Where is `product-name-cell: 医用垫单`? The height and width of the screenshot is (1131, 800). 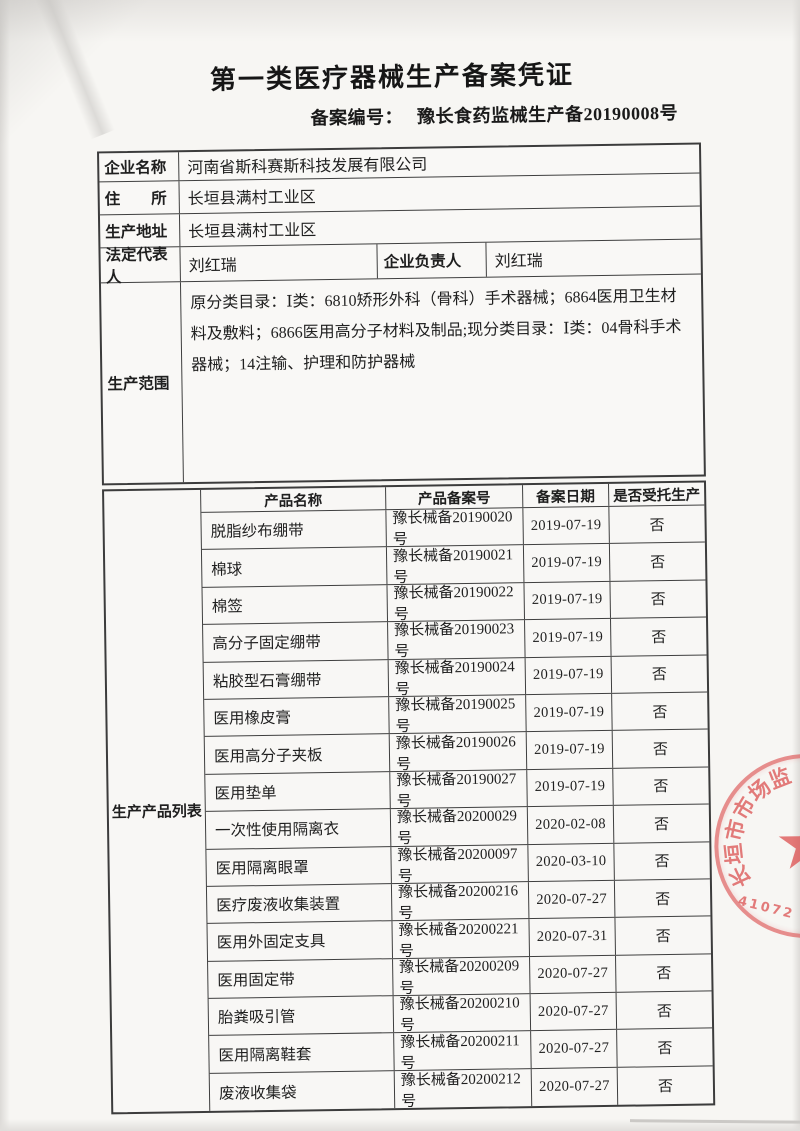
product-name-cell: 医用垫单 is located at coordinates (298, 791).